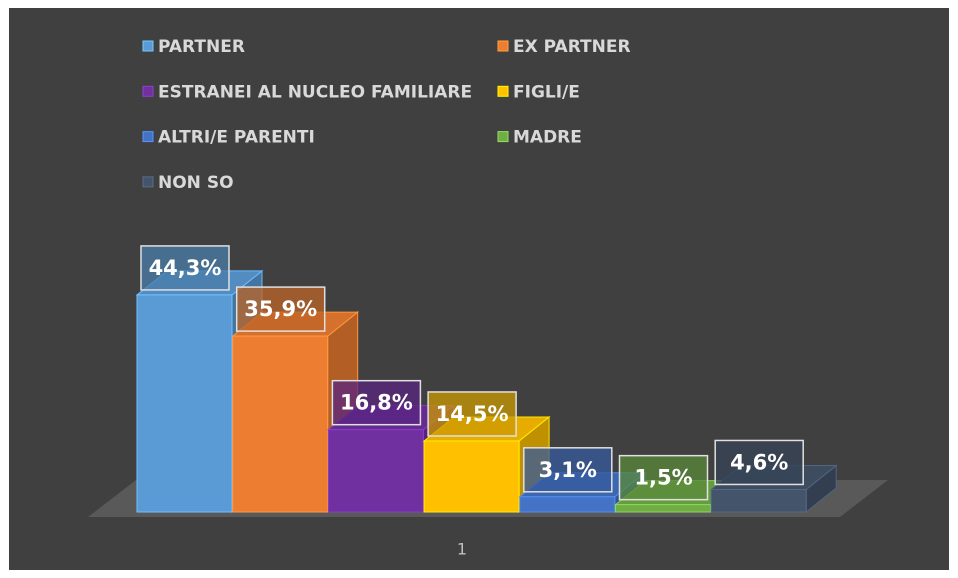 The height and width of the screenshot is (578, 958). What do you see at coordinates (546, 92) in the screenshot?
I see `legend-label: FIGLI/E` at bounding box center [546, 92].